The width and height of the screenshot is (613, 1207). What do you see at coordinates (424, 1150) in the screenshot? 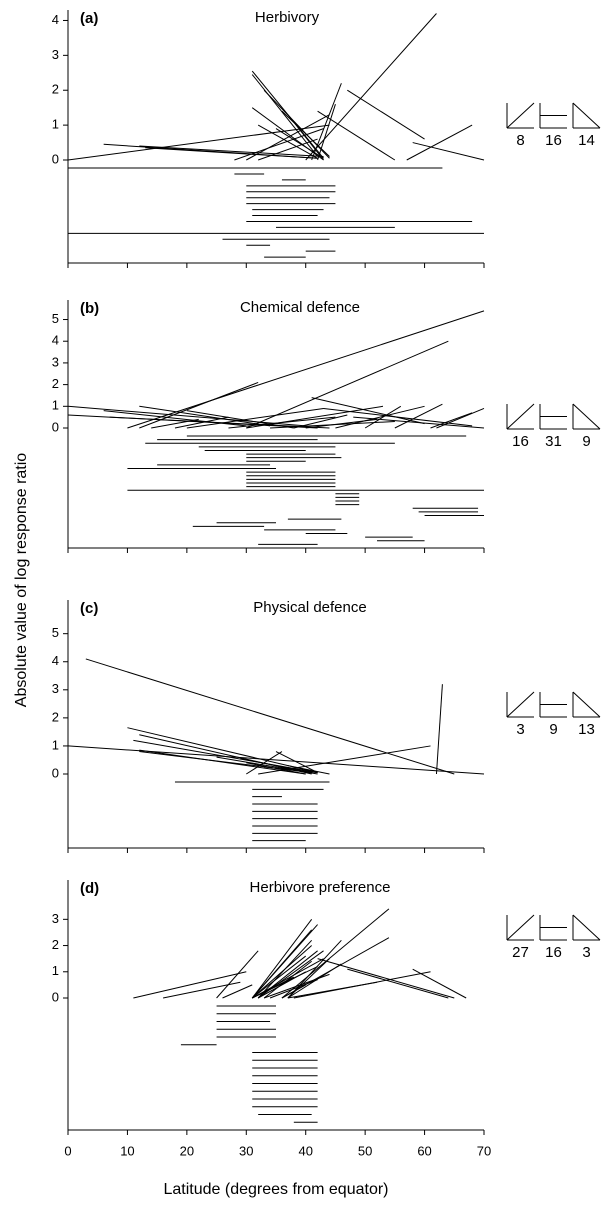
I see `x-tick-label: 60` at bounding box center [424, 1150].